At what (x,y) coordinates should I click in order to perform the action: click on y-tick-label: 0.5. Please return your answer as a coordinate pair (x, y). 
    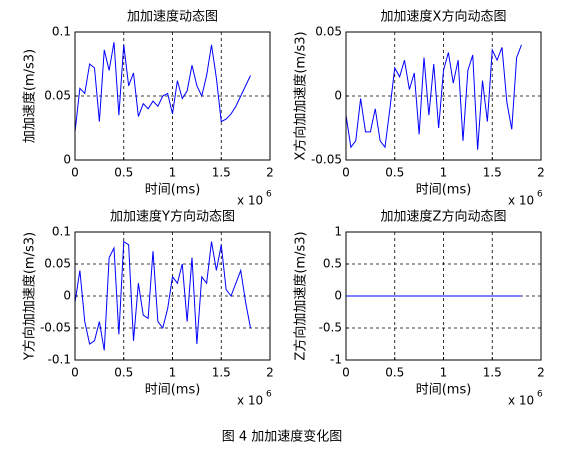
    Looking at the image, I should click on (332, 264).